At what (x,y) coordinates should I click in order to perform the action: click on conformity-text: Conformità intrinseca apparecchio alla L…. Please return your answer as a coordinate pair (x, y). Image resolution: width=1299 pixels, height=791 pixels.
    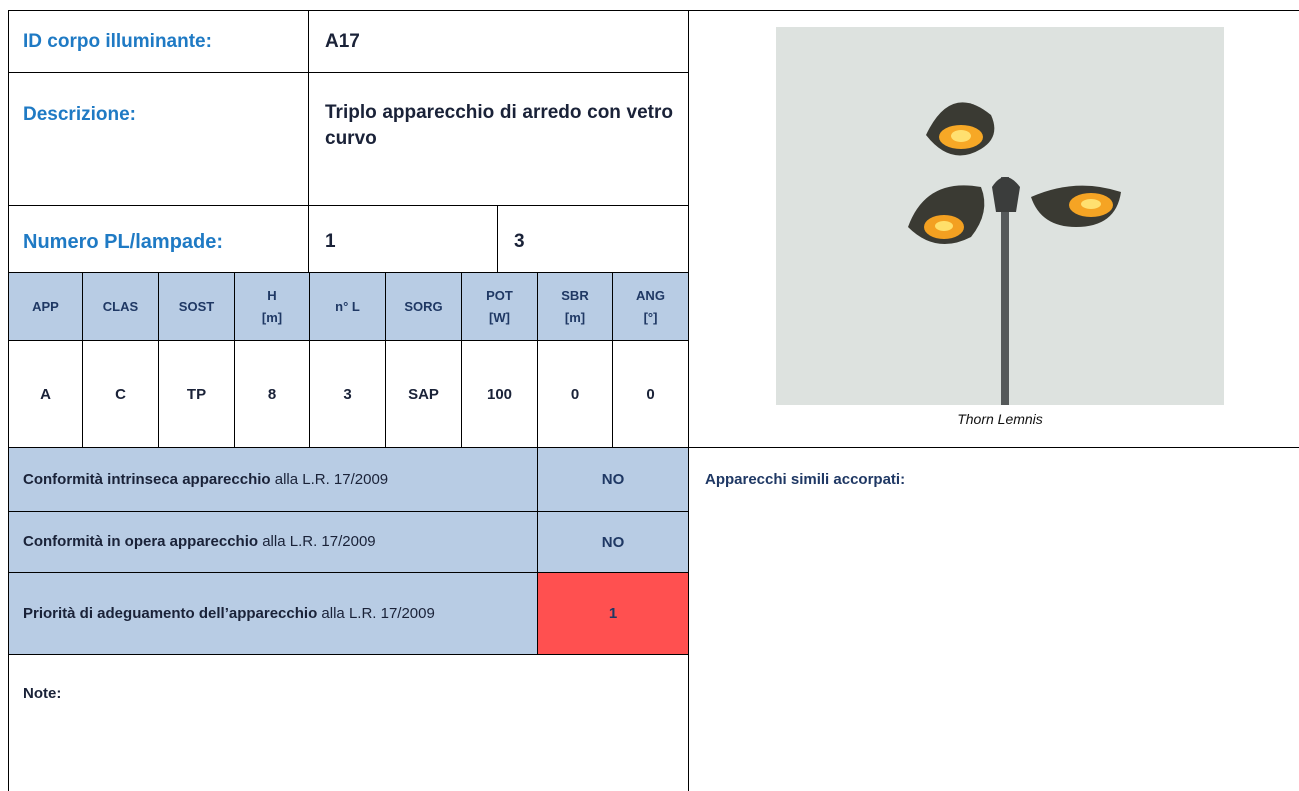
    Looking at the image, I should click on (273, 480).